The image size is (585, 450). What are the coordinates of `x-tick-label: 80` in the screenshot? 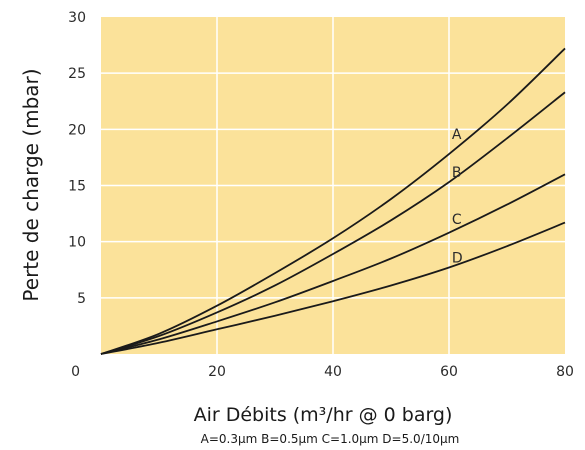 It's located at (565, 372).